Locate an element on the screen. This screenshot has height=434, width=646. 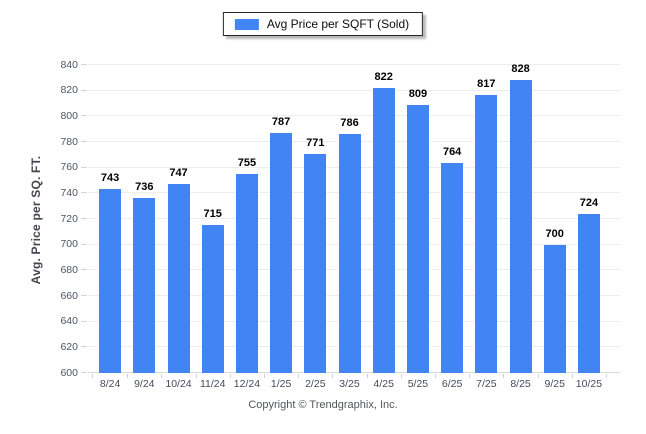
y-tick-label: 700 is located at coordinates (69, 244).